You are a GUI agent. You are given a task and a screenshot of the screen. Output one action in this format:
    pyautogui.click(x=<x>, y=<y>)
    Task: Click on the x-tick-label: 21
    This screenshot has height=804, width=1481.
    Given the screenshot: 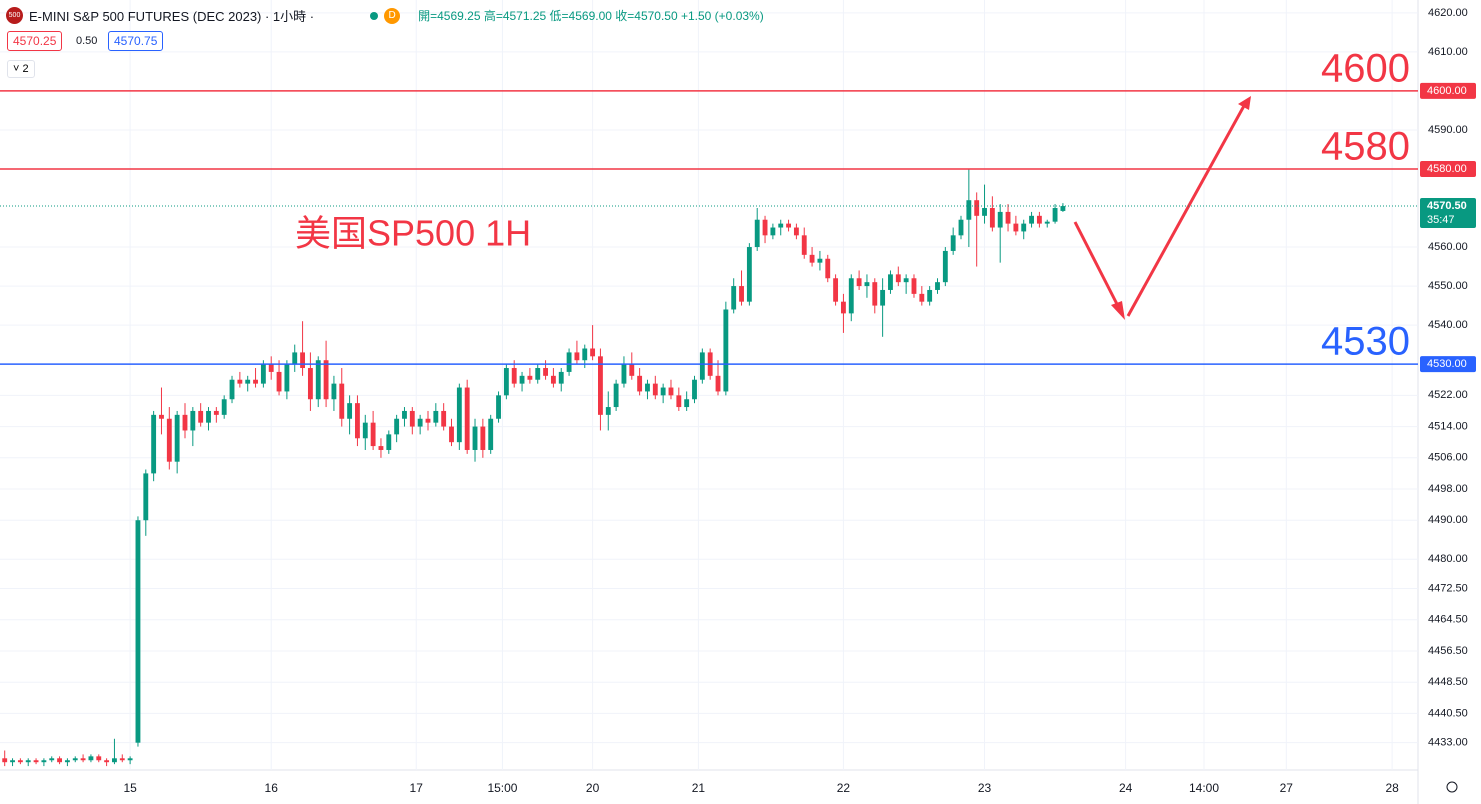 What is the action you would take?
    pyautogui.click(x=699, y=788)
    